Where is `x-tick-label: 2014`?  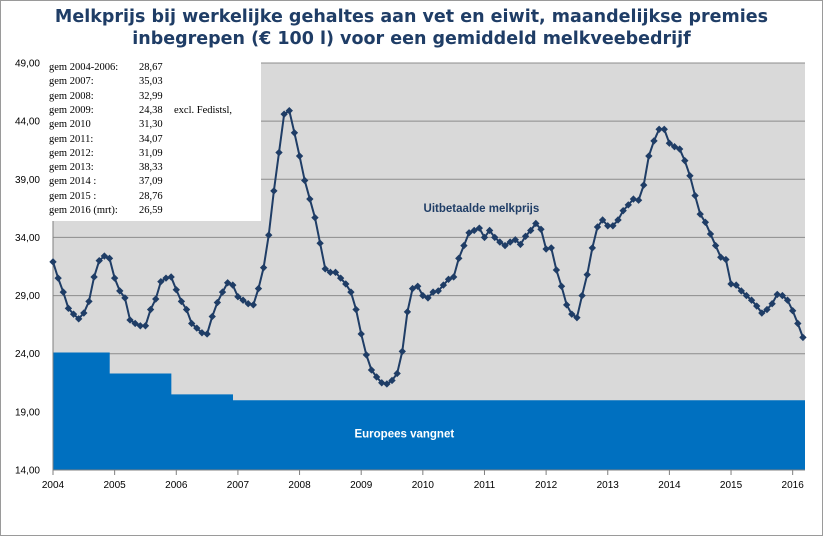 x-tick-label: 2014 is located at coordinates (669, 485).